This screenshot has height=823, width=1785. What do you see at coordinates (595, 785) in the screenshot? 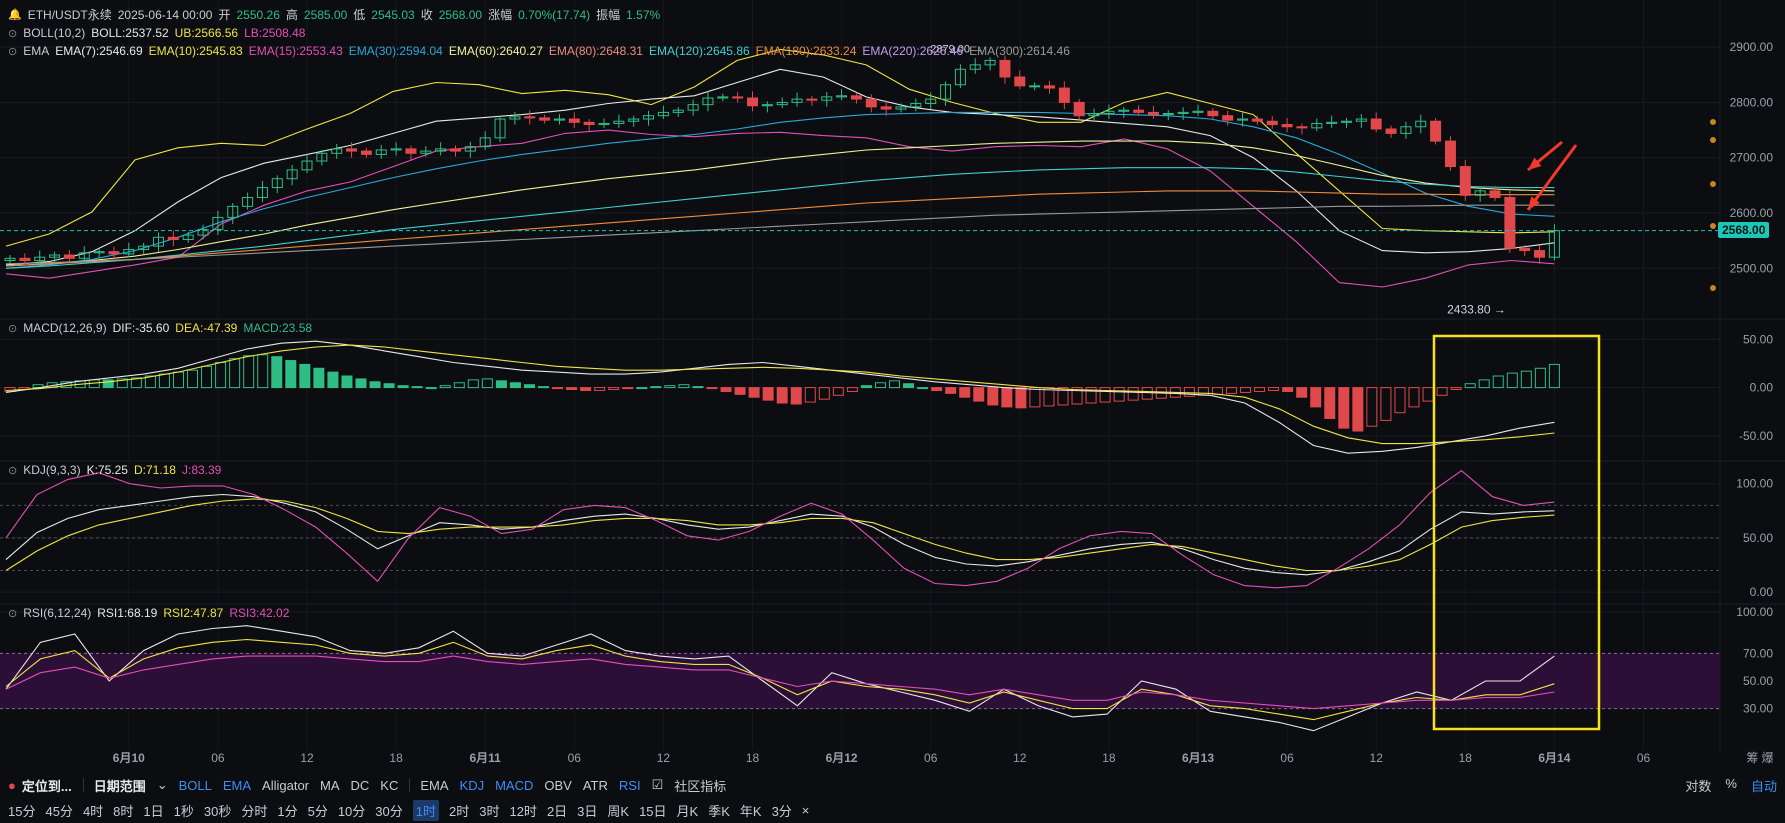
I see `sub-indicator-atr: ATR` at bounding box center [595, 785].